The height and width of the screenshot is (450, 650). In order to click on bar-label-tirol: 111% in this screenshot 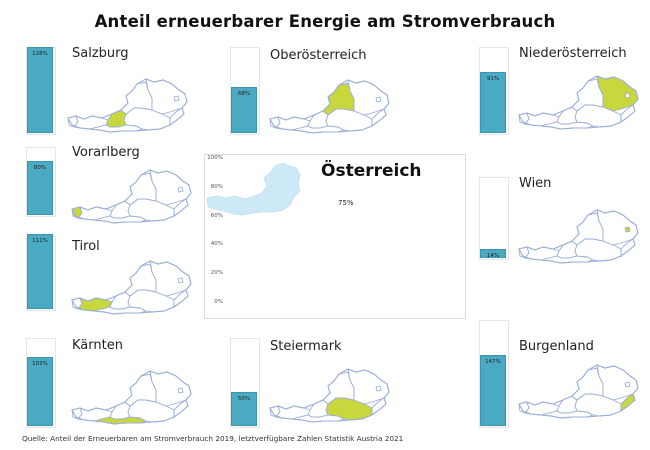, I will do `click(40, 241)`.